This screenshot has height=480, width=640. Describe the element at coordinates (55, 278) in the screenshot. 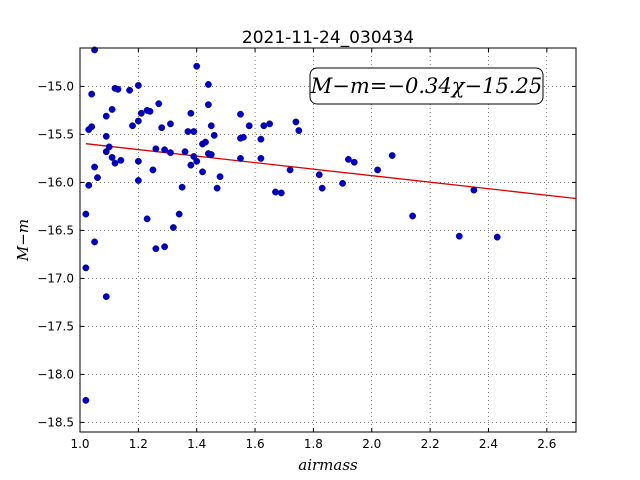

I see `y-tick-label: −17.0` at that location.